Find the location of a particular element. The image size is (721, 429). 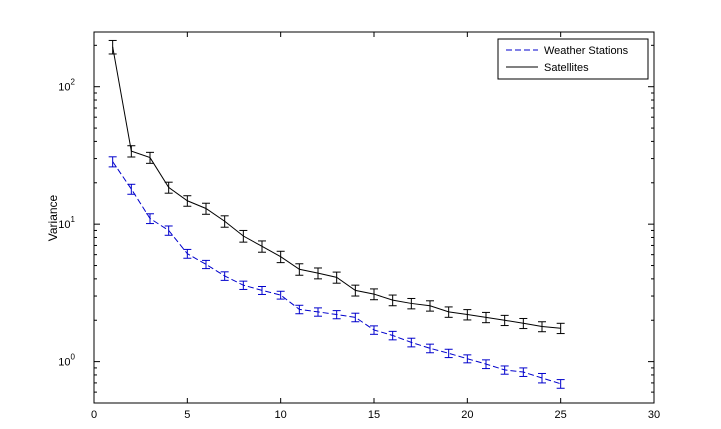

y-tick-label: 10² is located at coordinates (66, 86).